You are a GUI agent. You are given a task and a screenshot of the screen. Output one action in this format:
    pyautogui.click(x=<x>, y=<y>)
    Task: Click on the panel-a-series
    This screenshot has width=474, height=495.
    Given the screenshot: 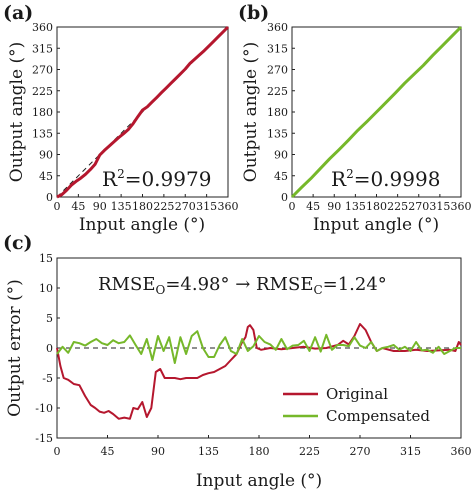 What is the action you would take?
    pyautogui.click(x=143, y=112)
    